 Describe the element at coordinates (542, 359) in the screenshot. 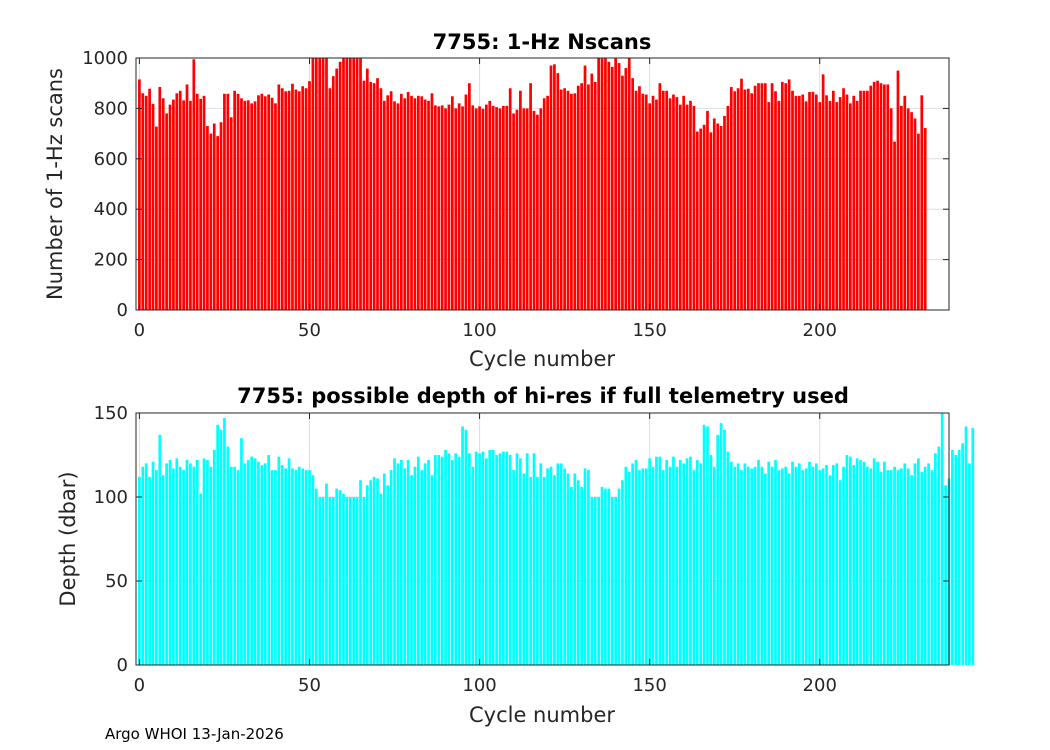

I see `nscans-x-axis-label: Cycle number` at that location.